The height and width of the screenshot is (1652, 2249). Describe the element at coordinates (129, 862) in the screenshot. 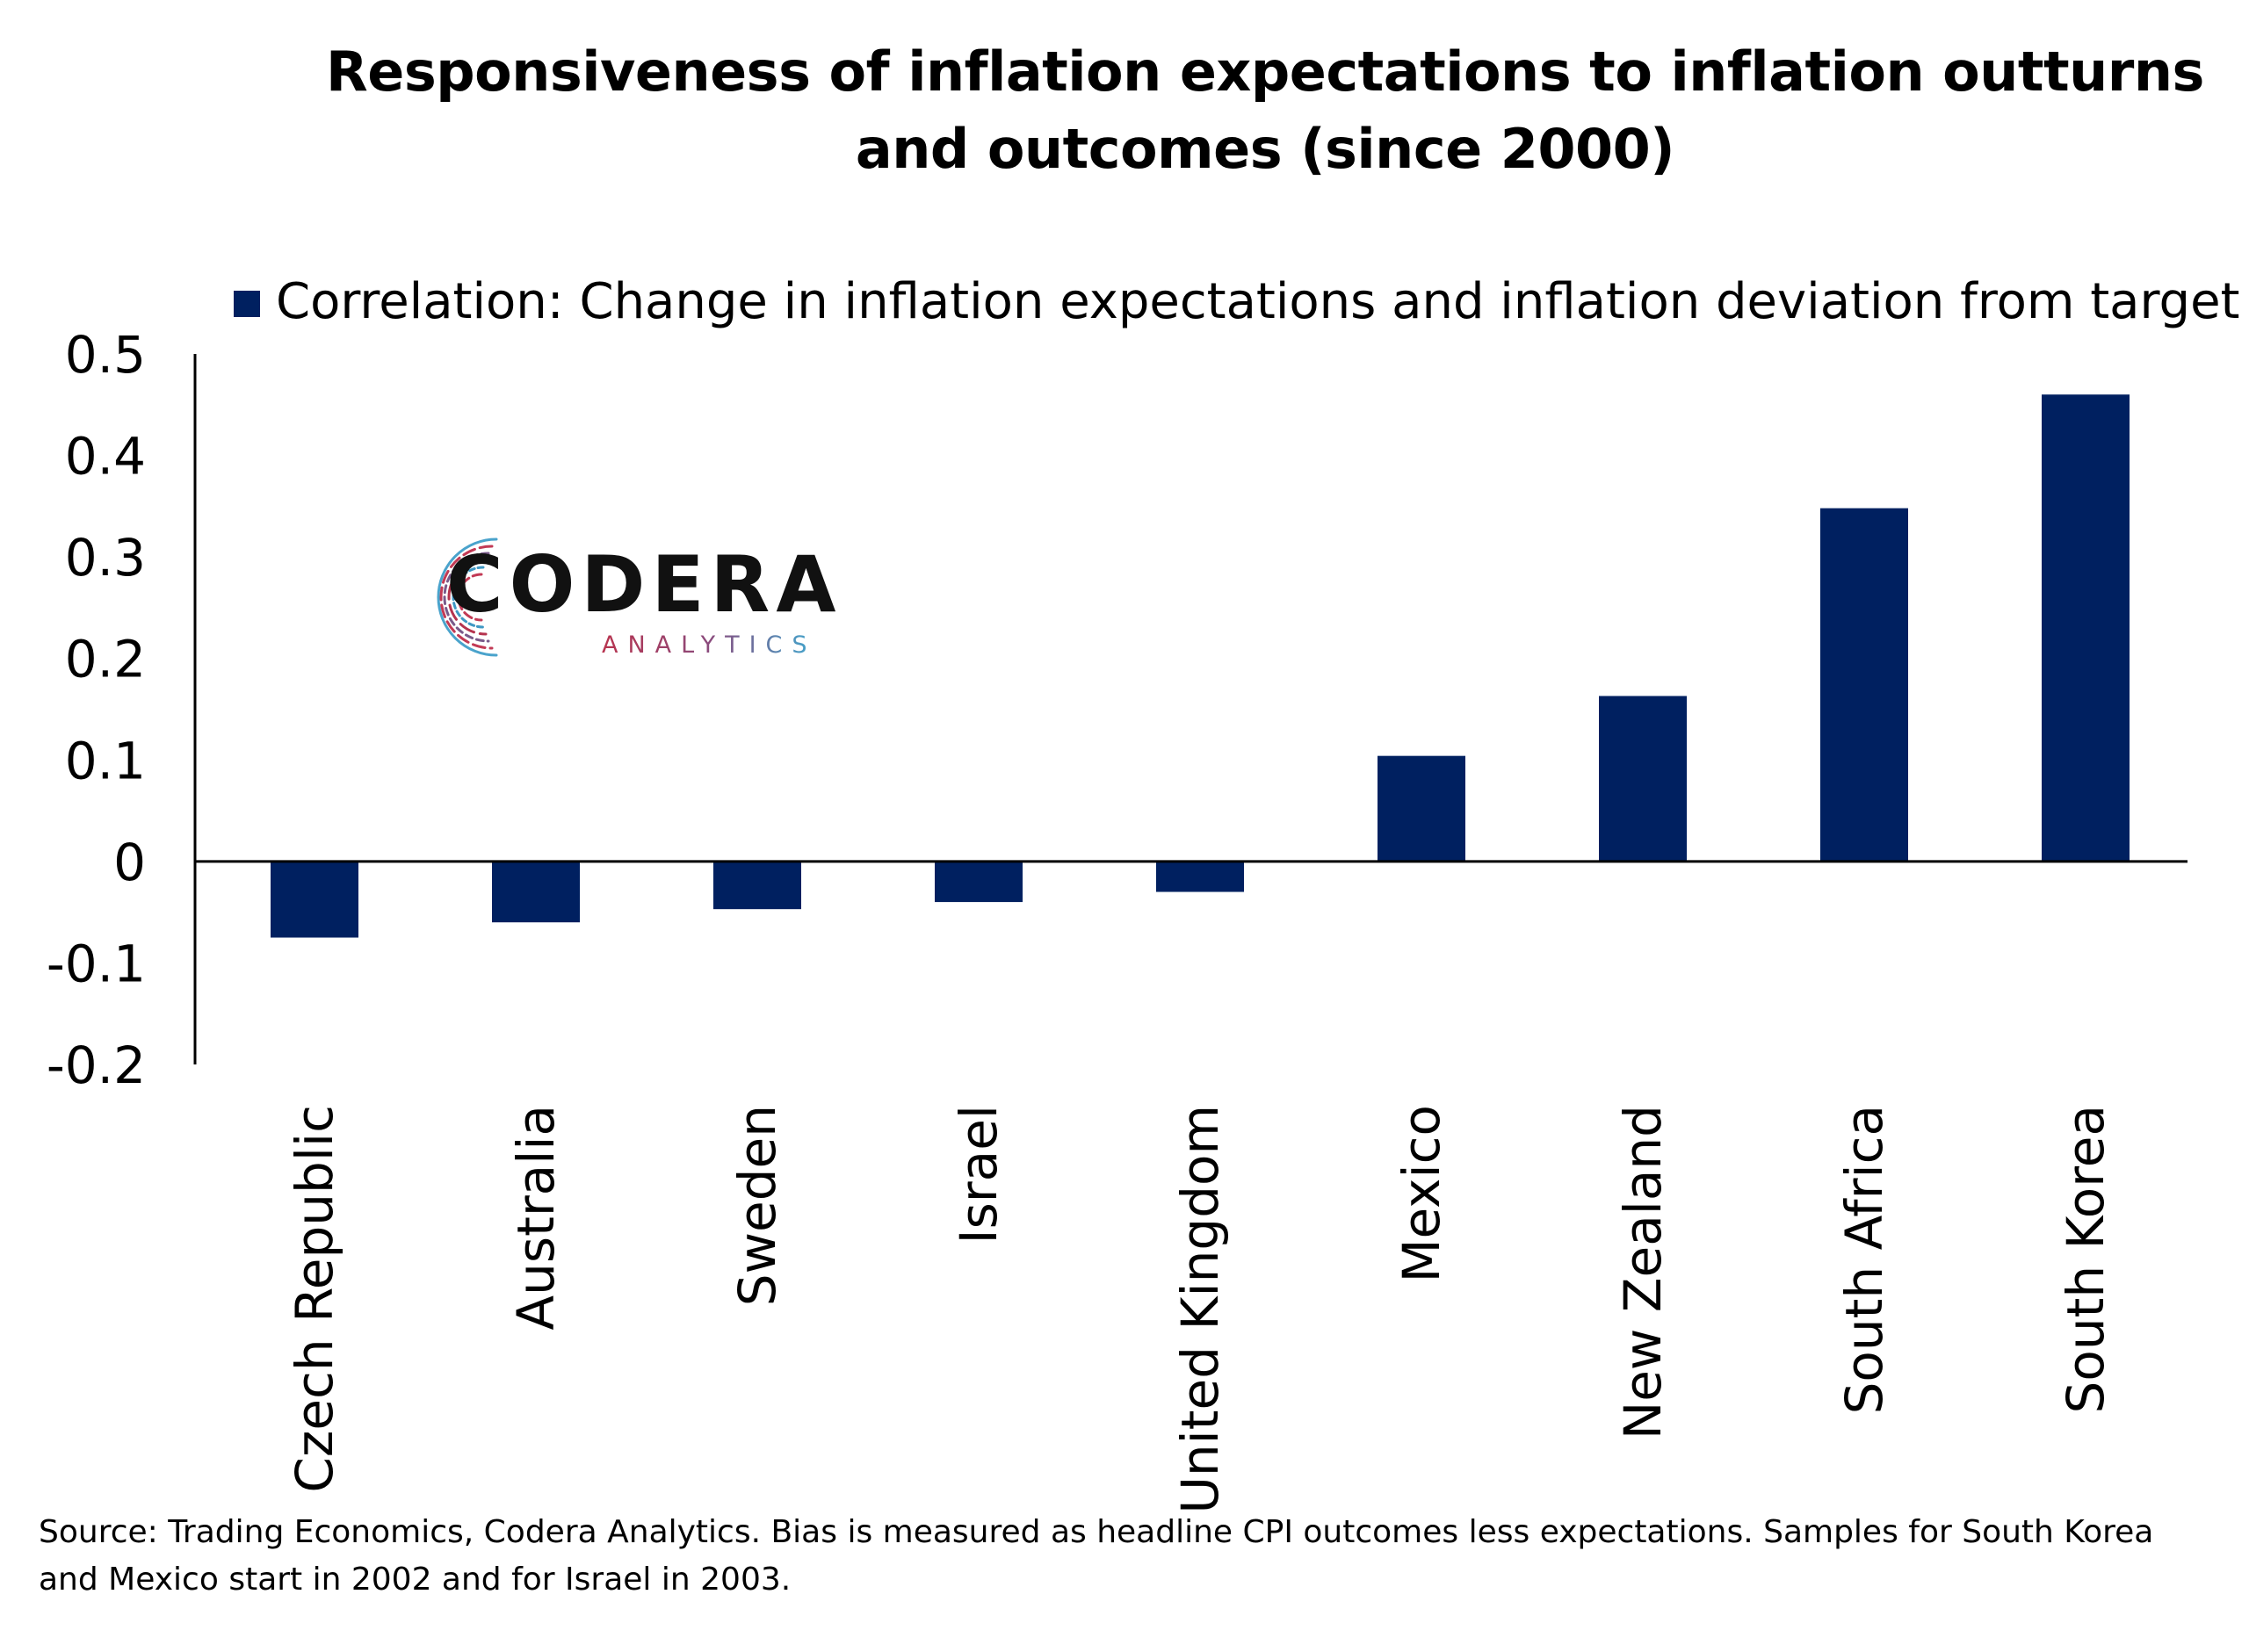

I see `y-tick-label: 0` at that location.